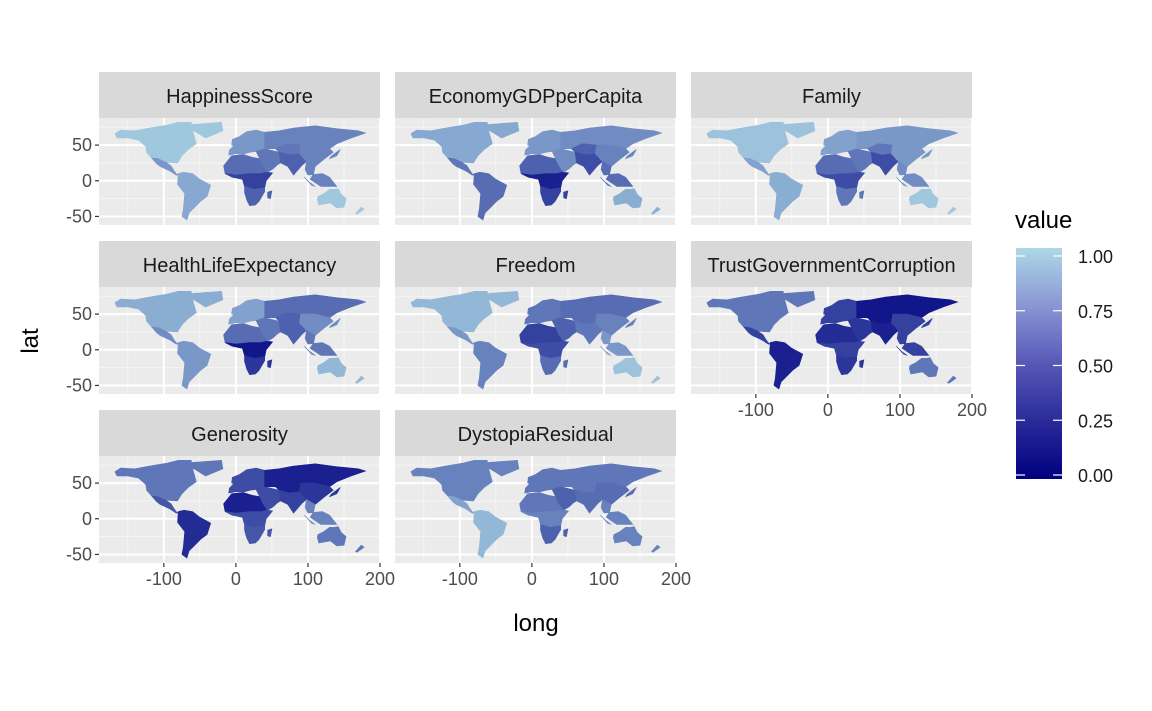 Image resolution: width=1152 pixels, height=711 pixels. Describe the element at coordinates (1043, 220) in the screenshot. I see `legend-title: value` at that location.